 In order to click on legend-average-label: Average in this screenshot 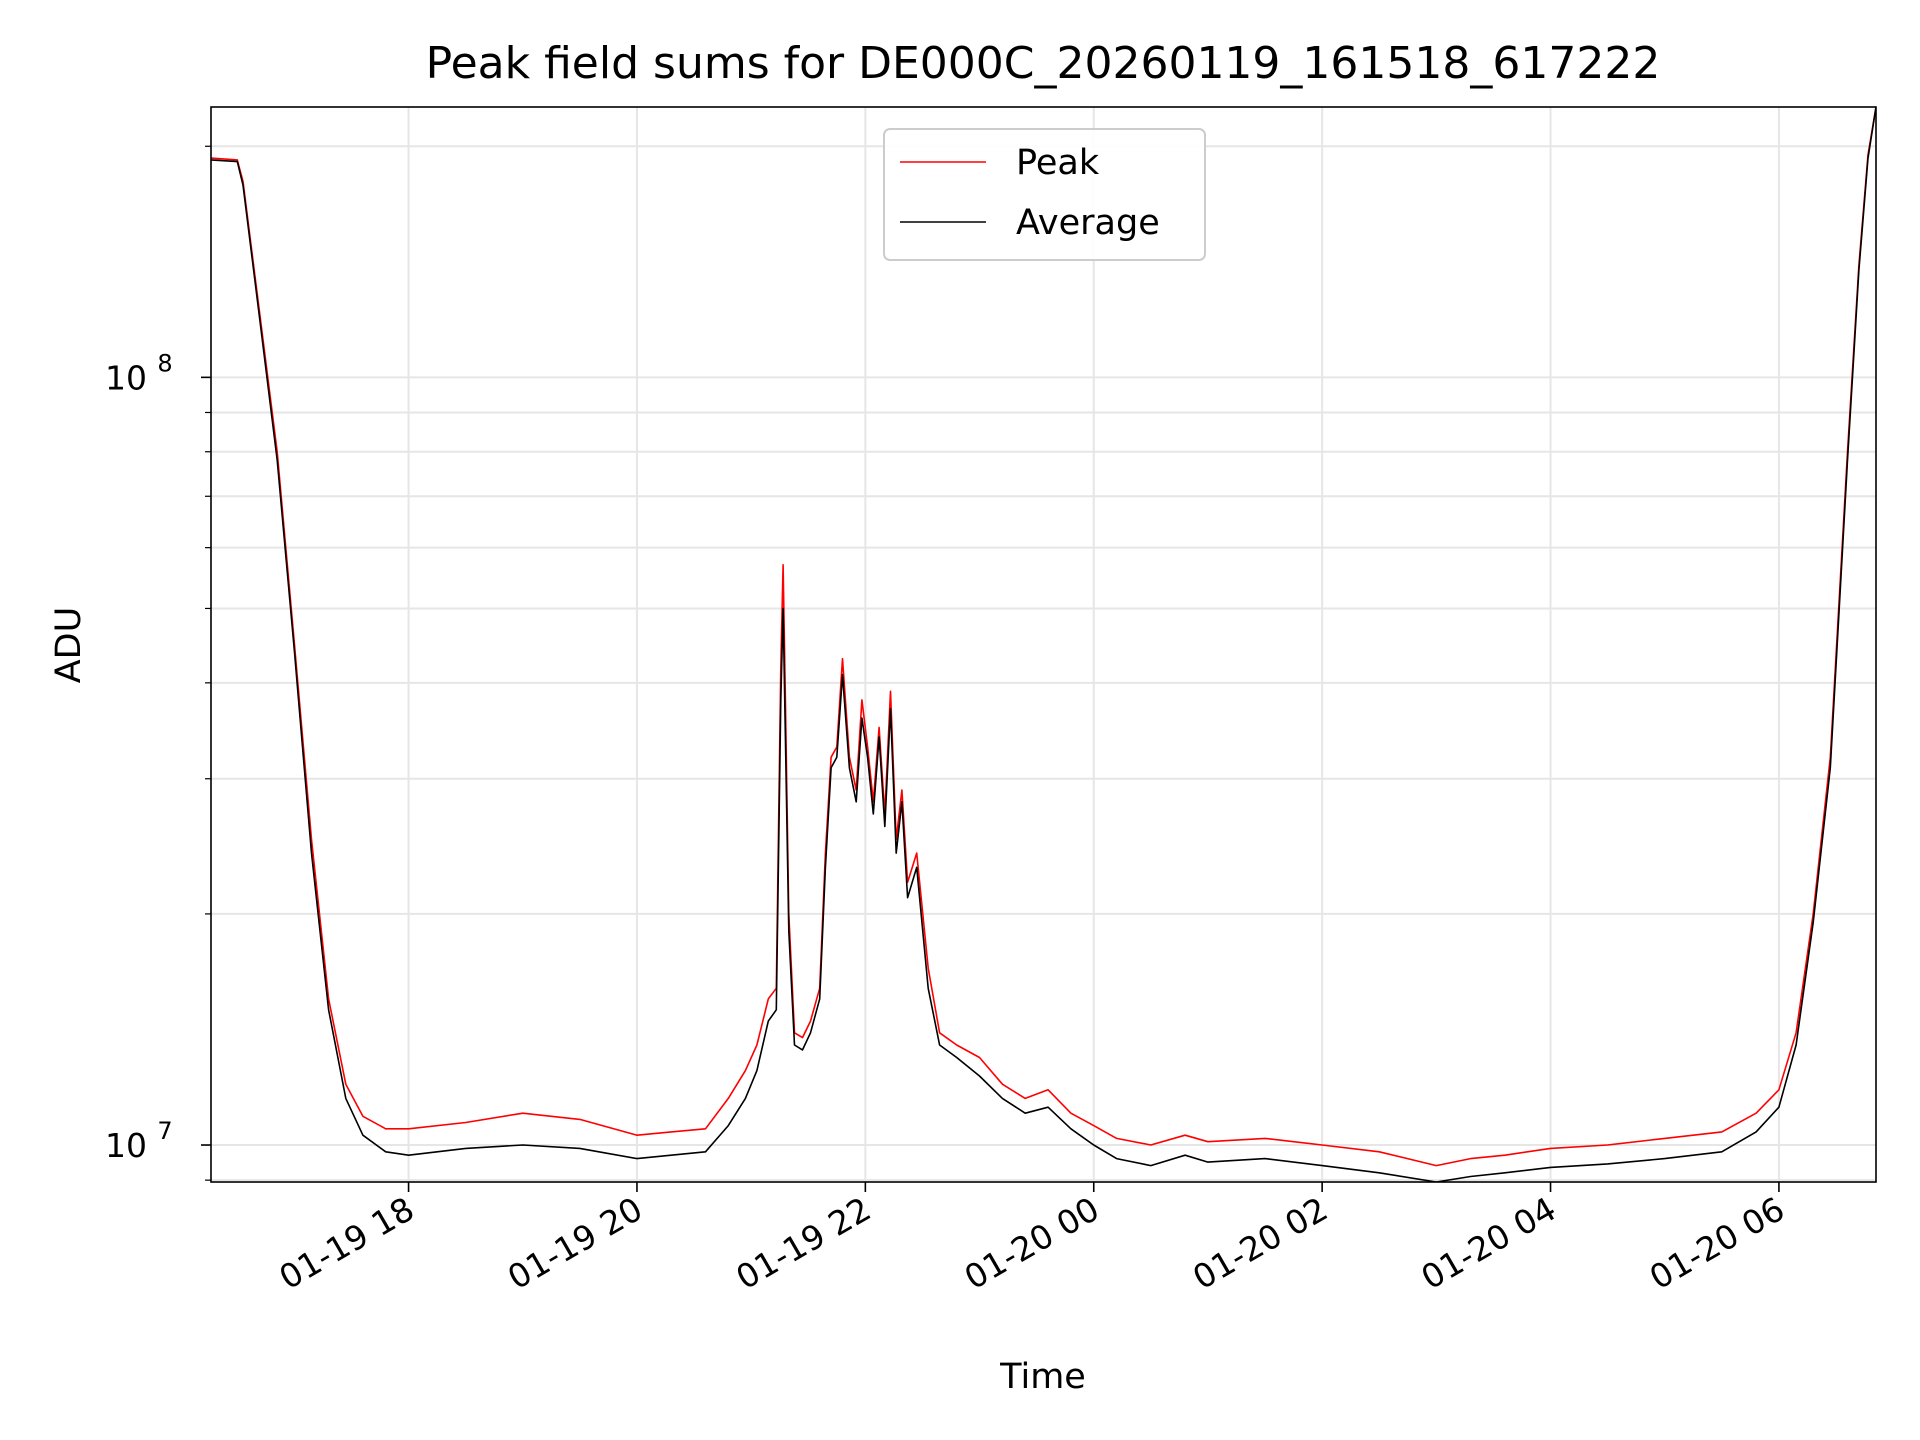, I will do `click(1088, 223)`.